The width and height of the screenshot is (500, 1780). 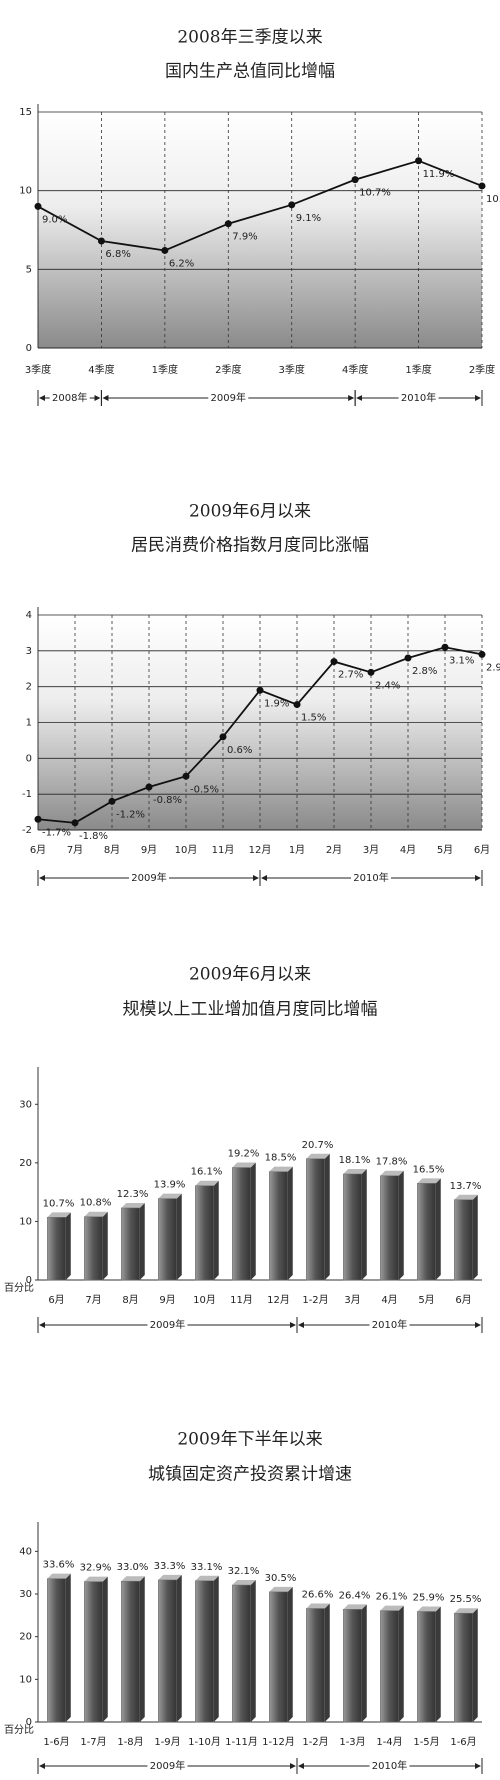 What do you see at coordinates (250, 1475) in the screenshot?
I see `chart-subtitle: 城镇固定资产投资累计增速` at bounding box center [250, 1475].